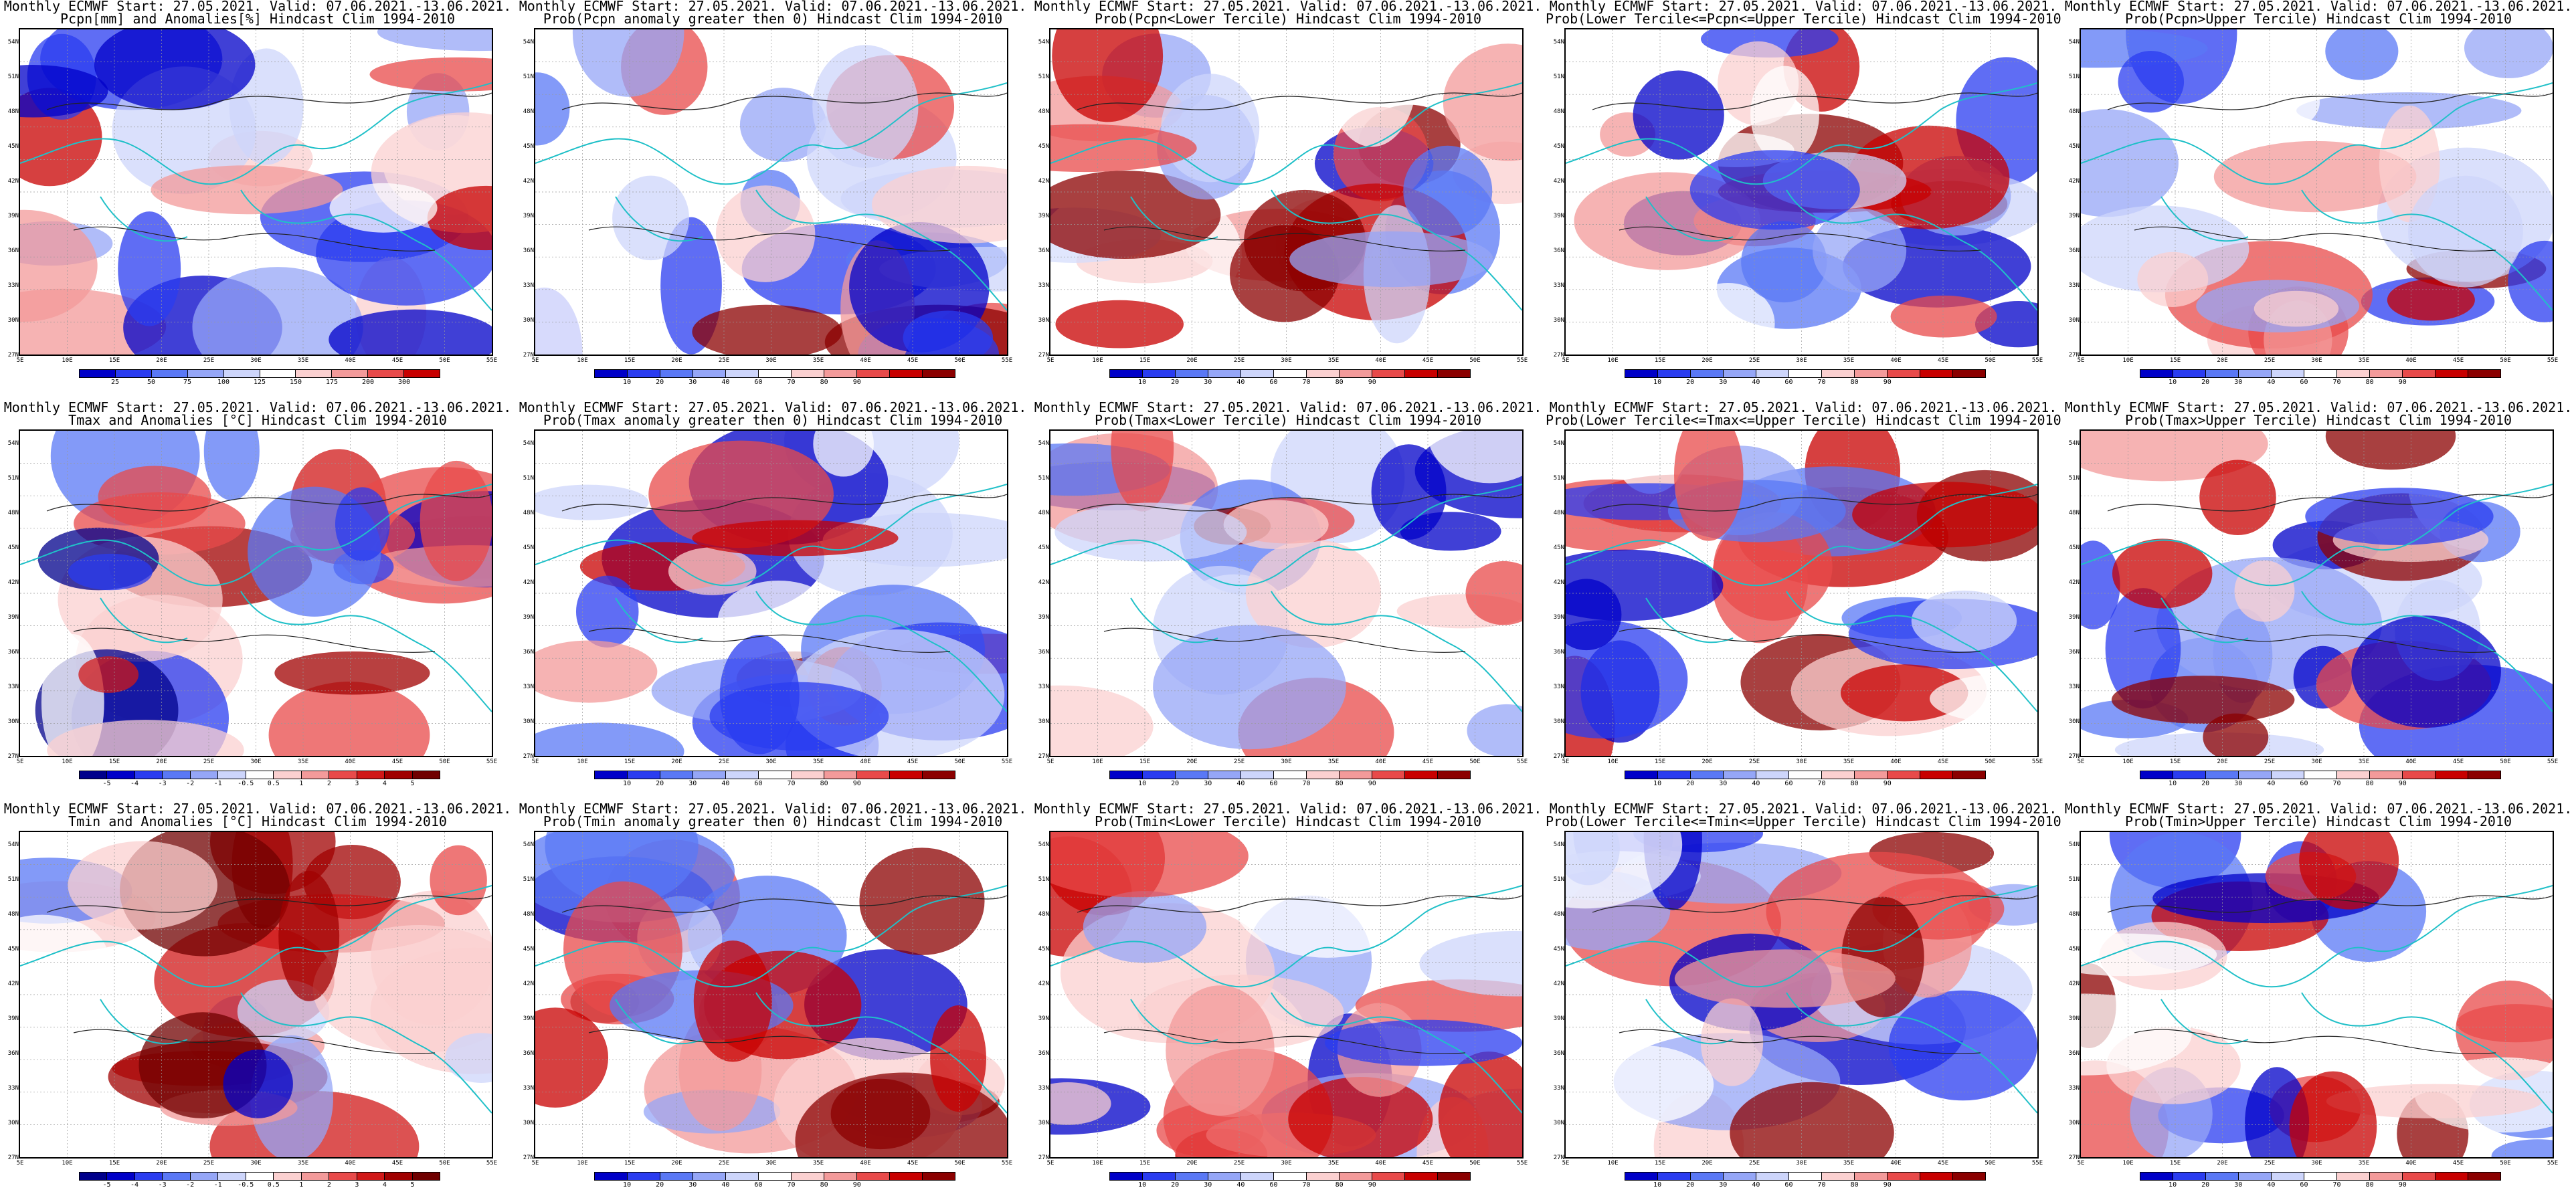  What do you see at coordinates (1566, 762) in the screenshot?
I see `longitude-label: 5E` at bounding box center [1566, 762].